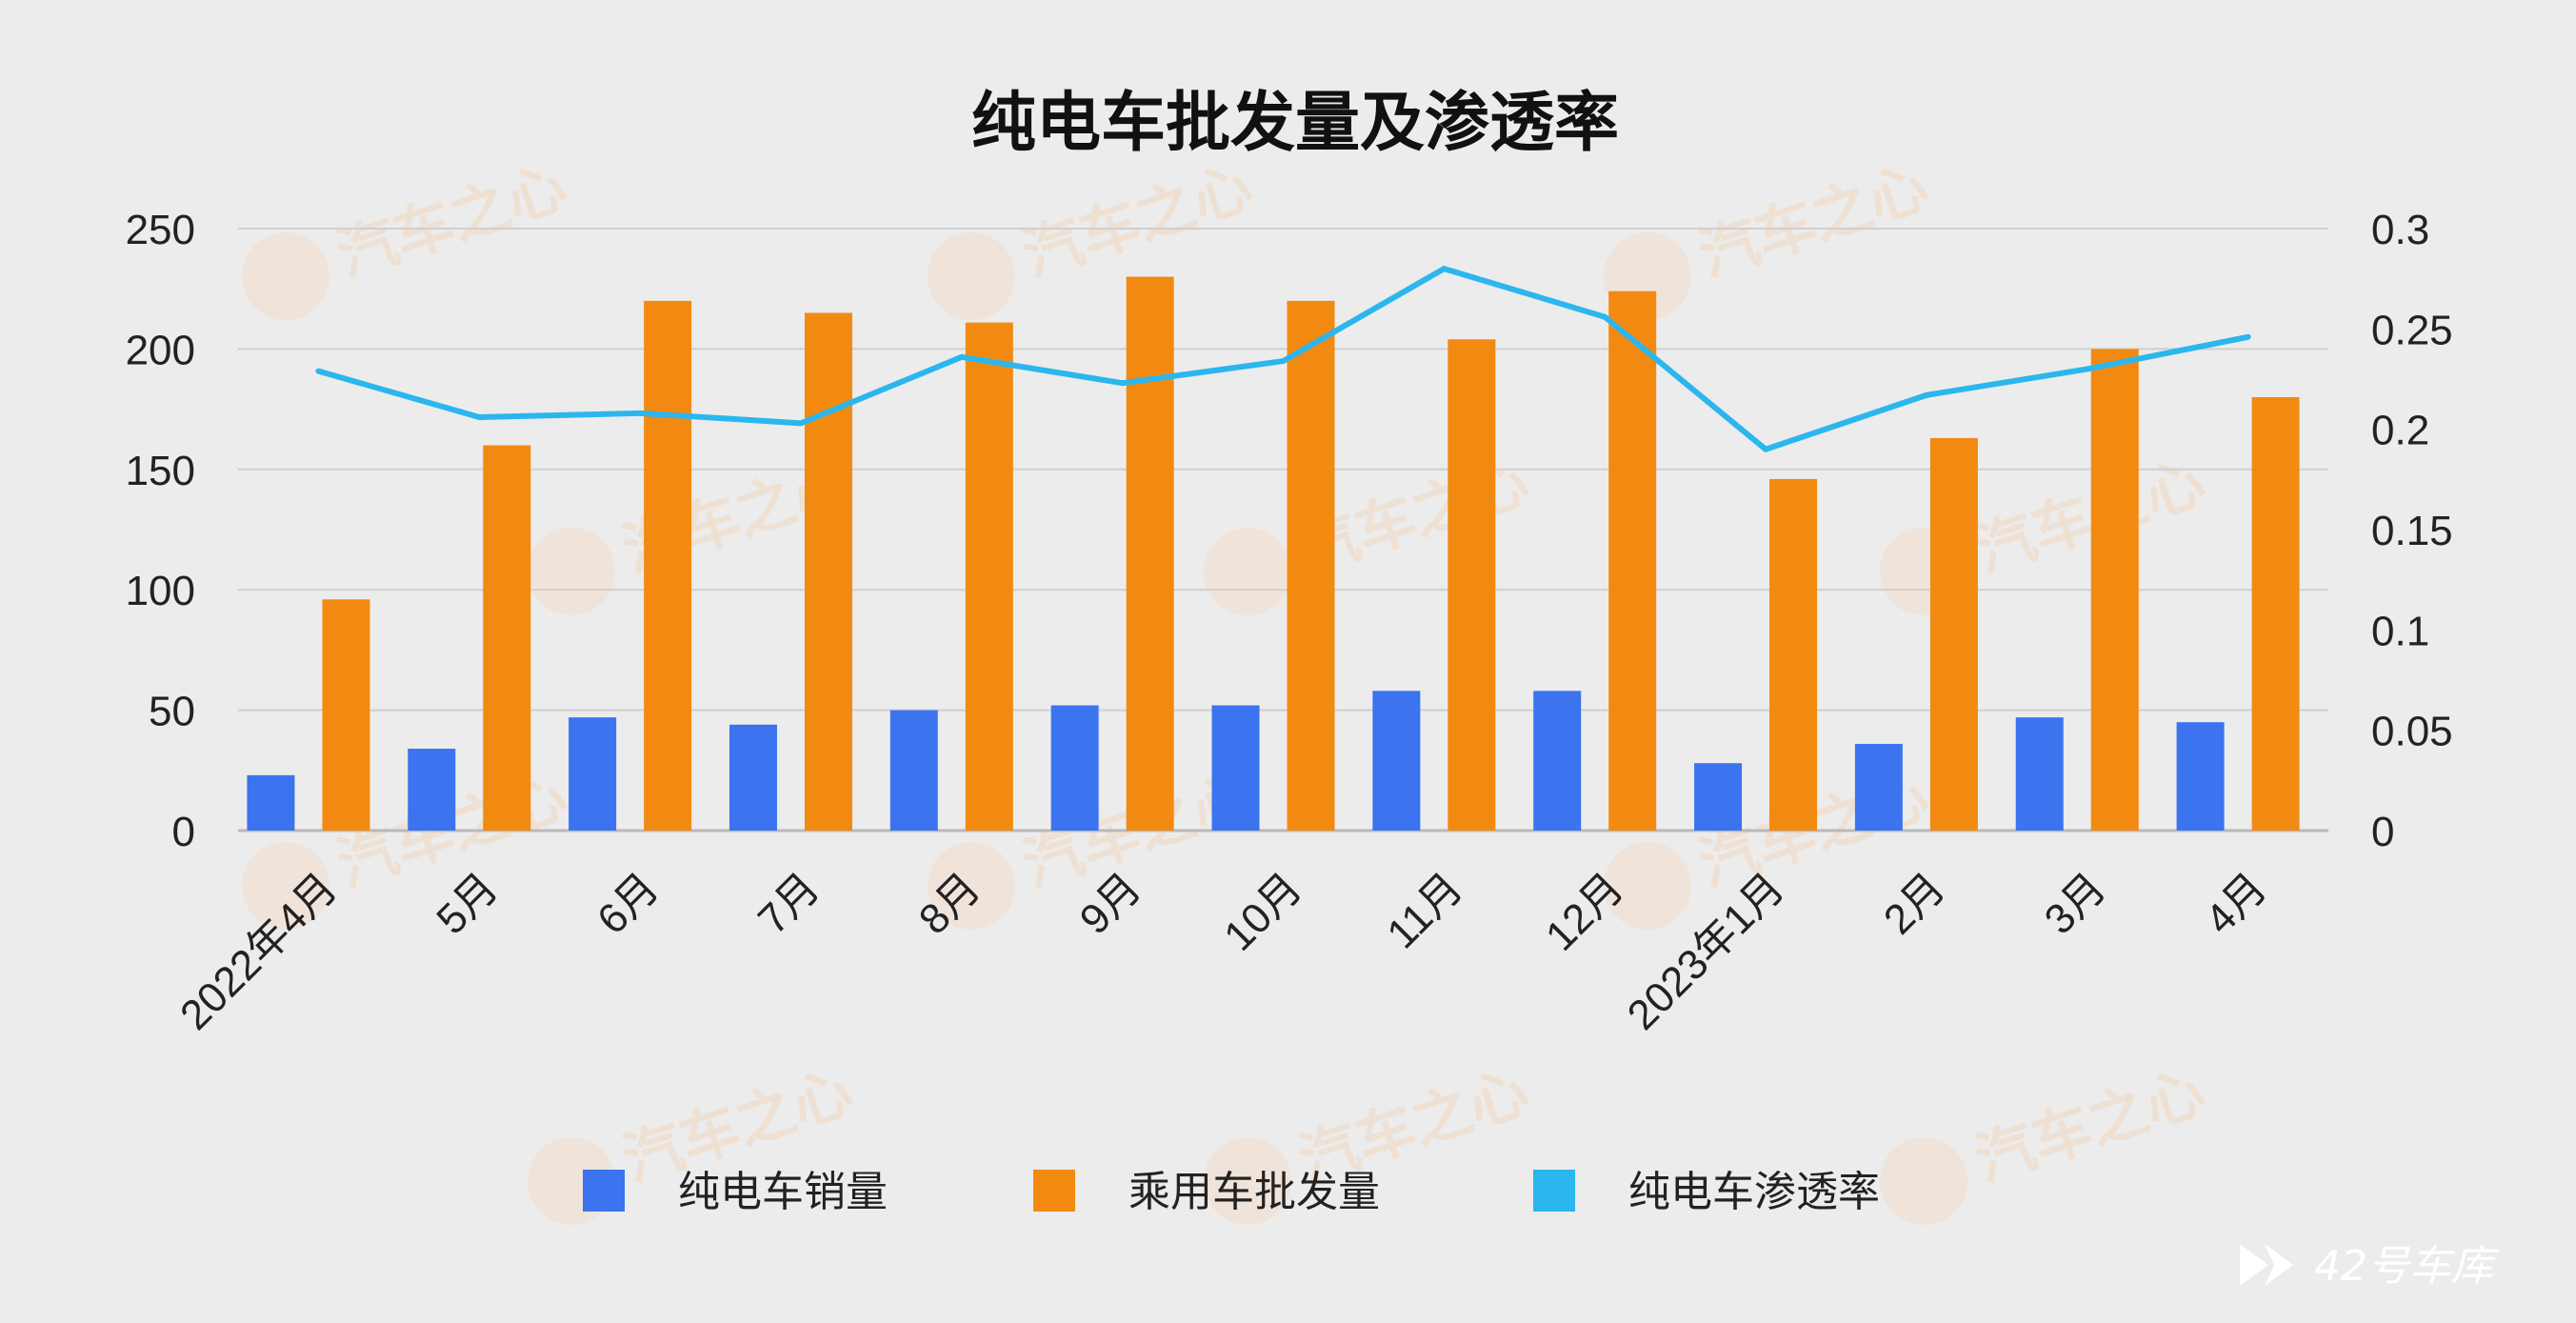  I want to click on y-axis-right: 0 0.05 0.1 0.15 0.2 0.25 0.3, so click(2412, 531).